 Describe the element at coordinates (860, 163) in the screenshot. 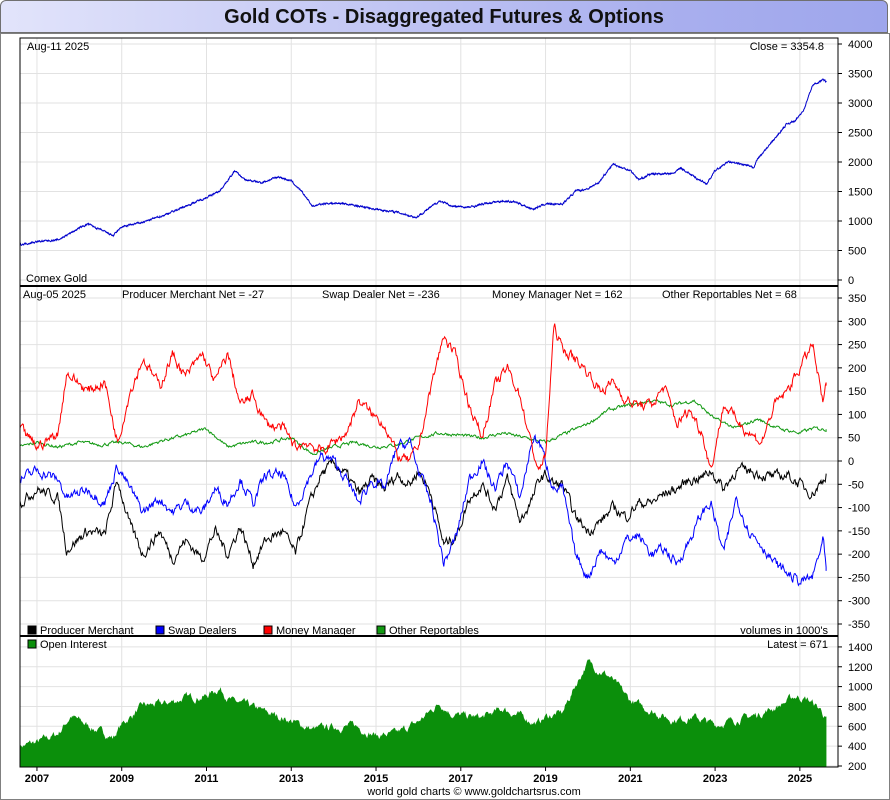

I see `price-ytick-label: 2000` at that location.